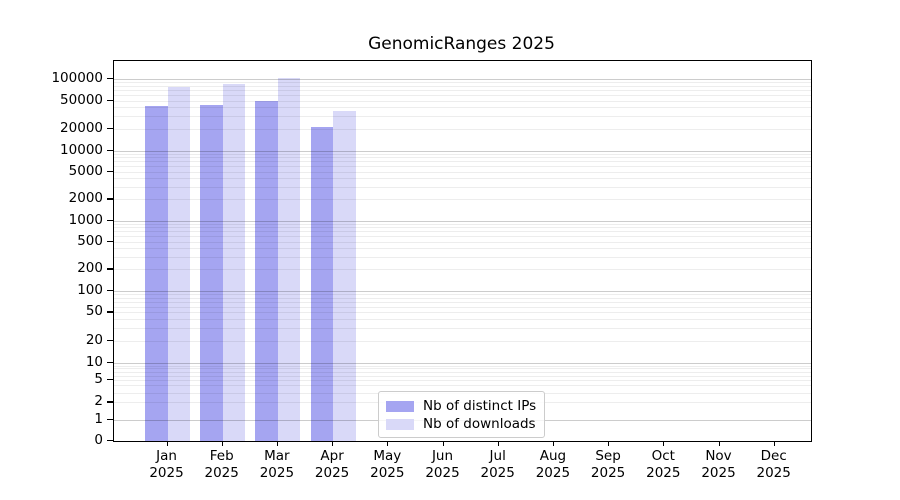  I want to click on y-tick-label: 500, so click(90, 240).